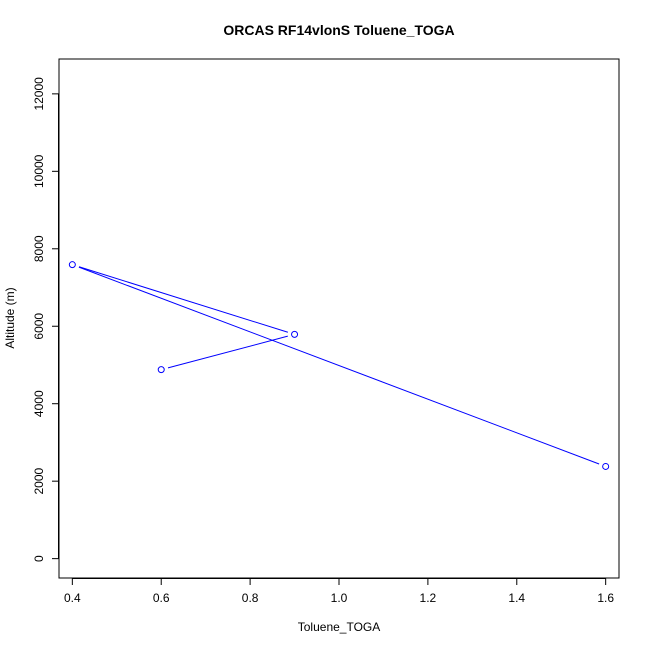  I want to click on x-tick-label: 0.6, so click(161, 598).